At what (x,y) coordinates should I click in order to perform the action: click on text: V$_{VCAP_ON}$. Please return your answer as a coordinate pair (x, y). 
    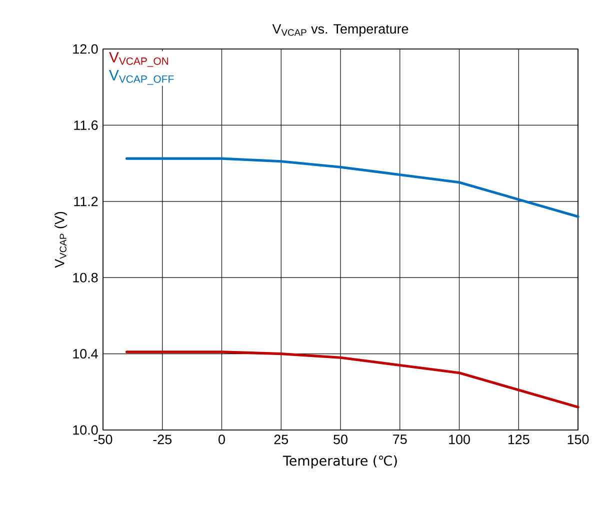
    Looking at the image, I should click on (138, 59).